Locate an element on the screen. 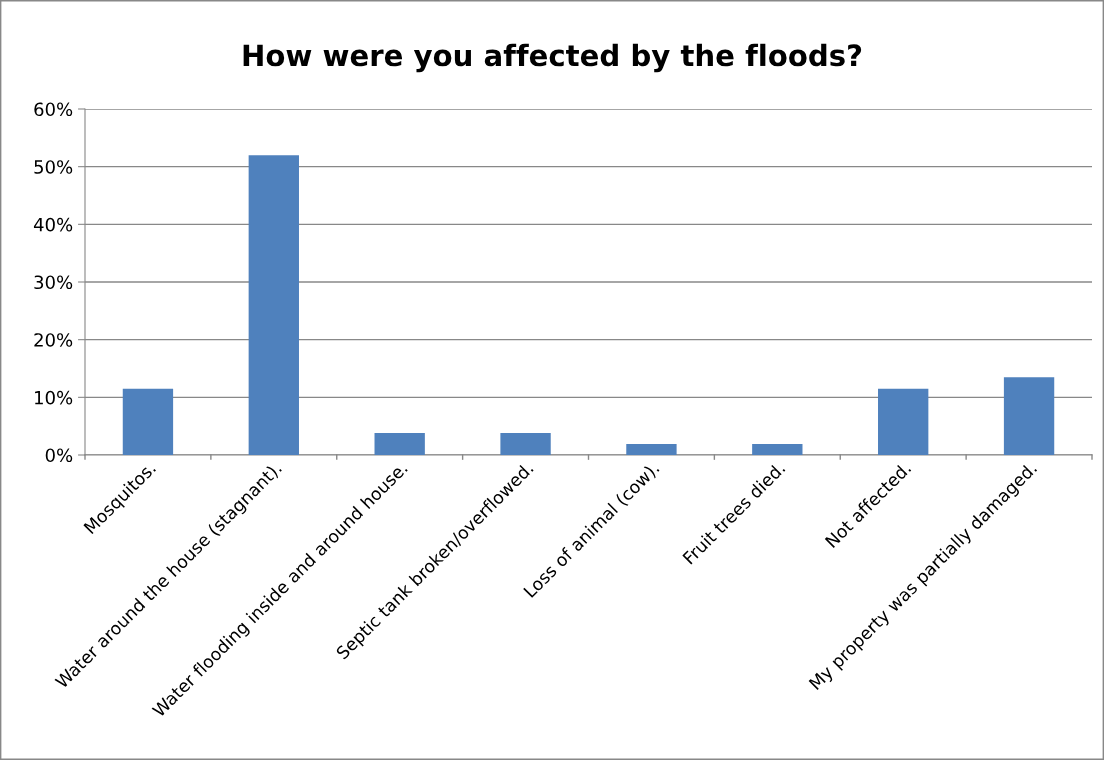  y-tick-label: 40% is located at coordinates (53, 224).